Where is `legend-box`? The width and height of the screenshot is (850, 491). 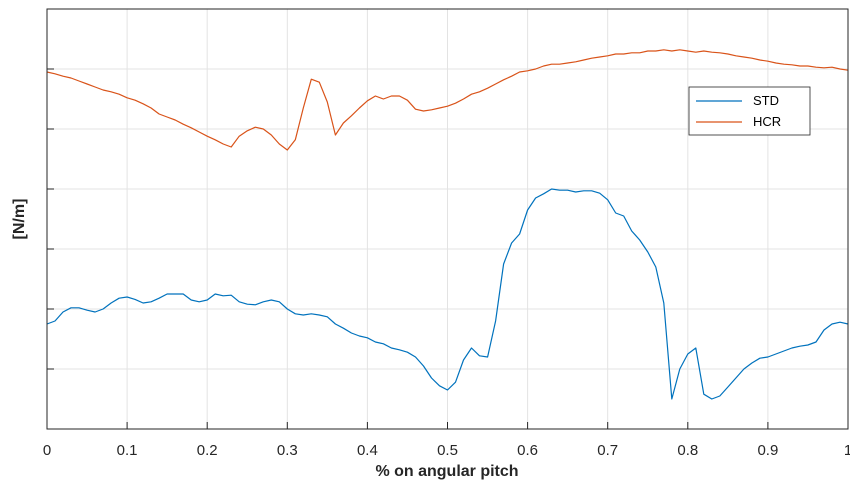
legend-box is located at coordinates (749, 111).